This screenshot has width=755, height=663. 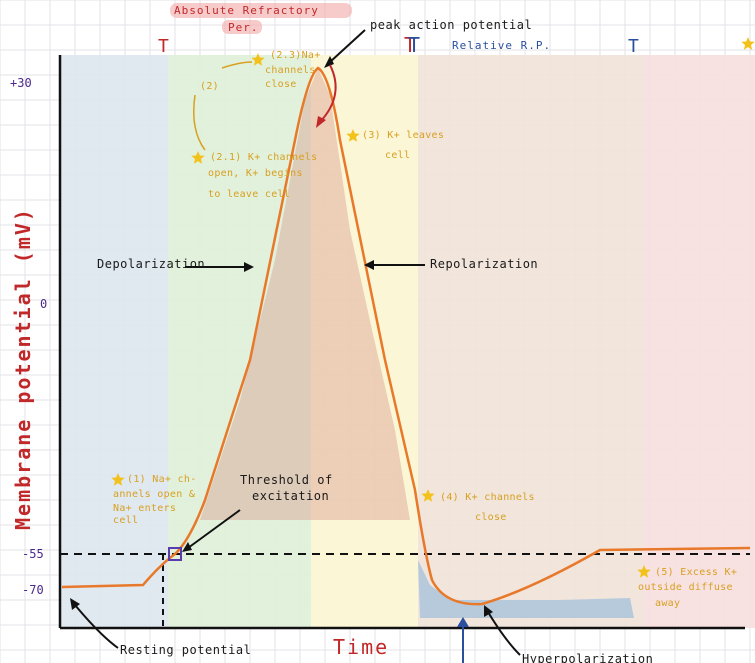 What do you see at coordinates (487, 497) in the screenshot?
I see `note-4-line1: (4) K+ channels` at bounding box center [487, 497].